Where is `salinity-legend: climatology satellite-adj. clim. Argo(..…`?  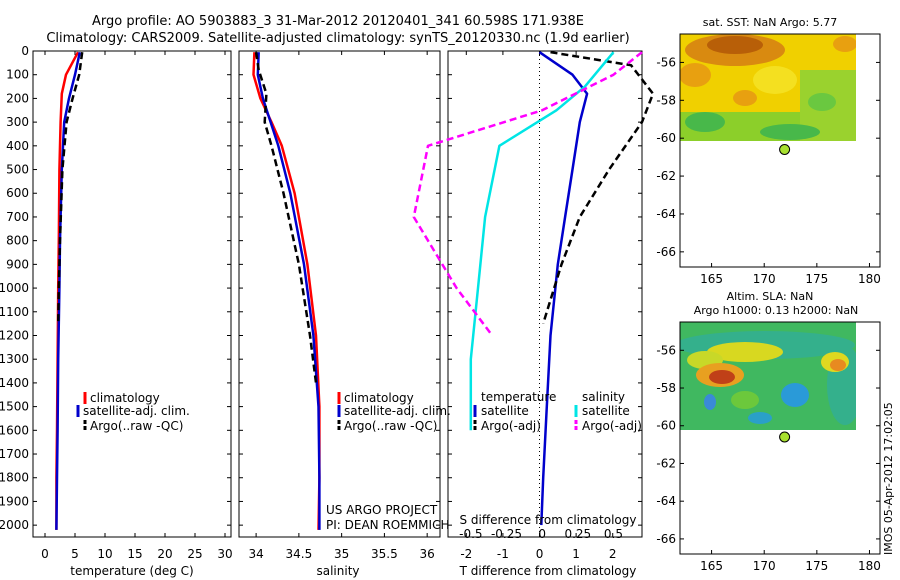 salinity-legend: climatology satellite-adj. clim. Argo(..… is located at coordinates (394, 412).